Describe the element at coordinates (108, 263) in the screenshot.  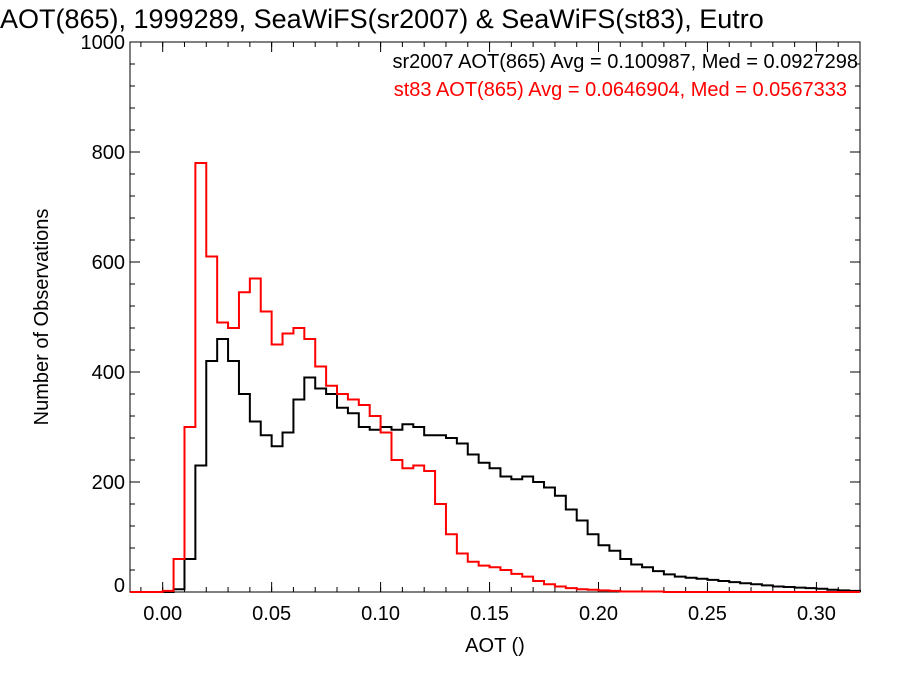
I see `y-tick-label: 600` at that location.